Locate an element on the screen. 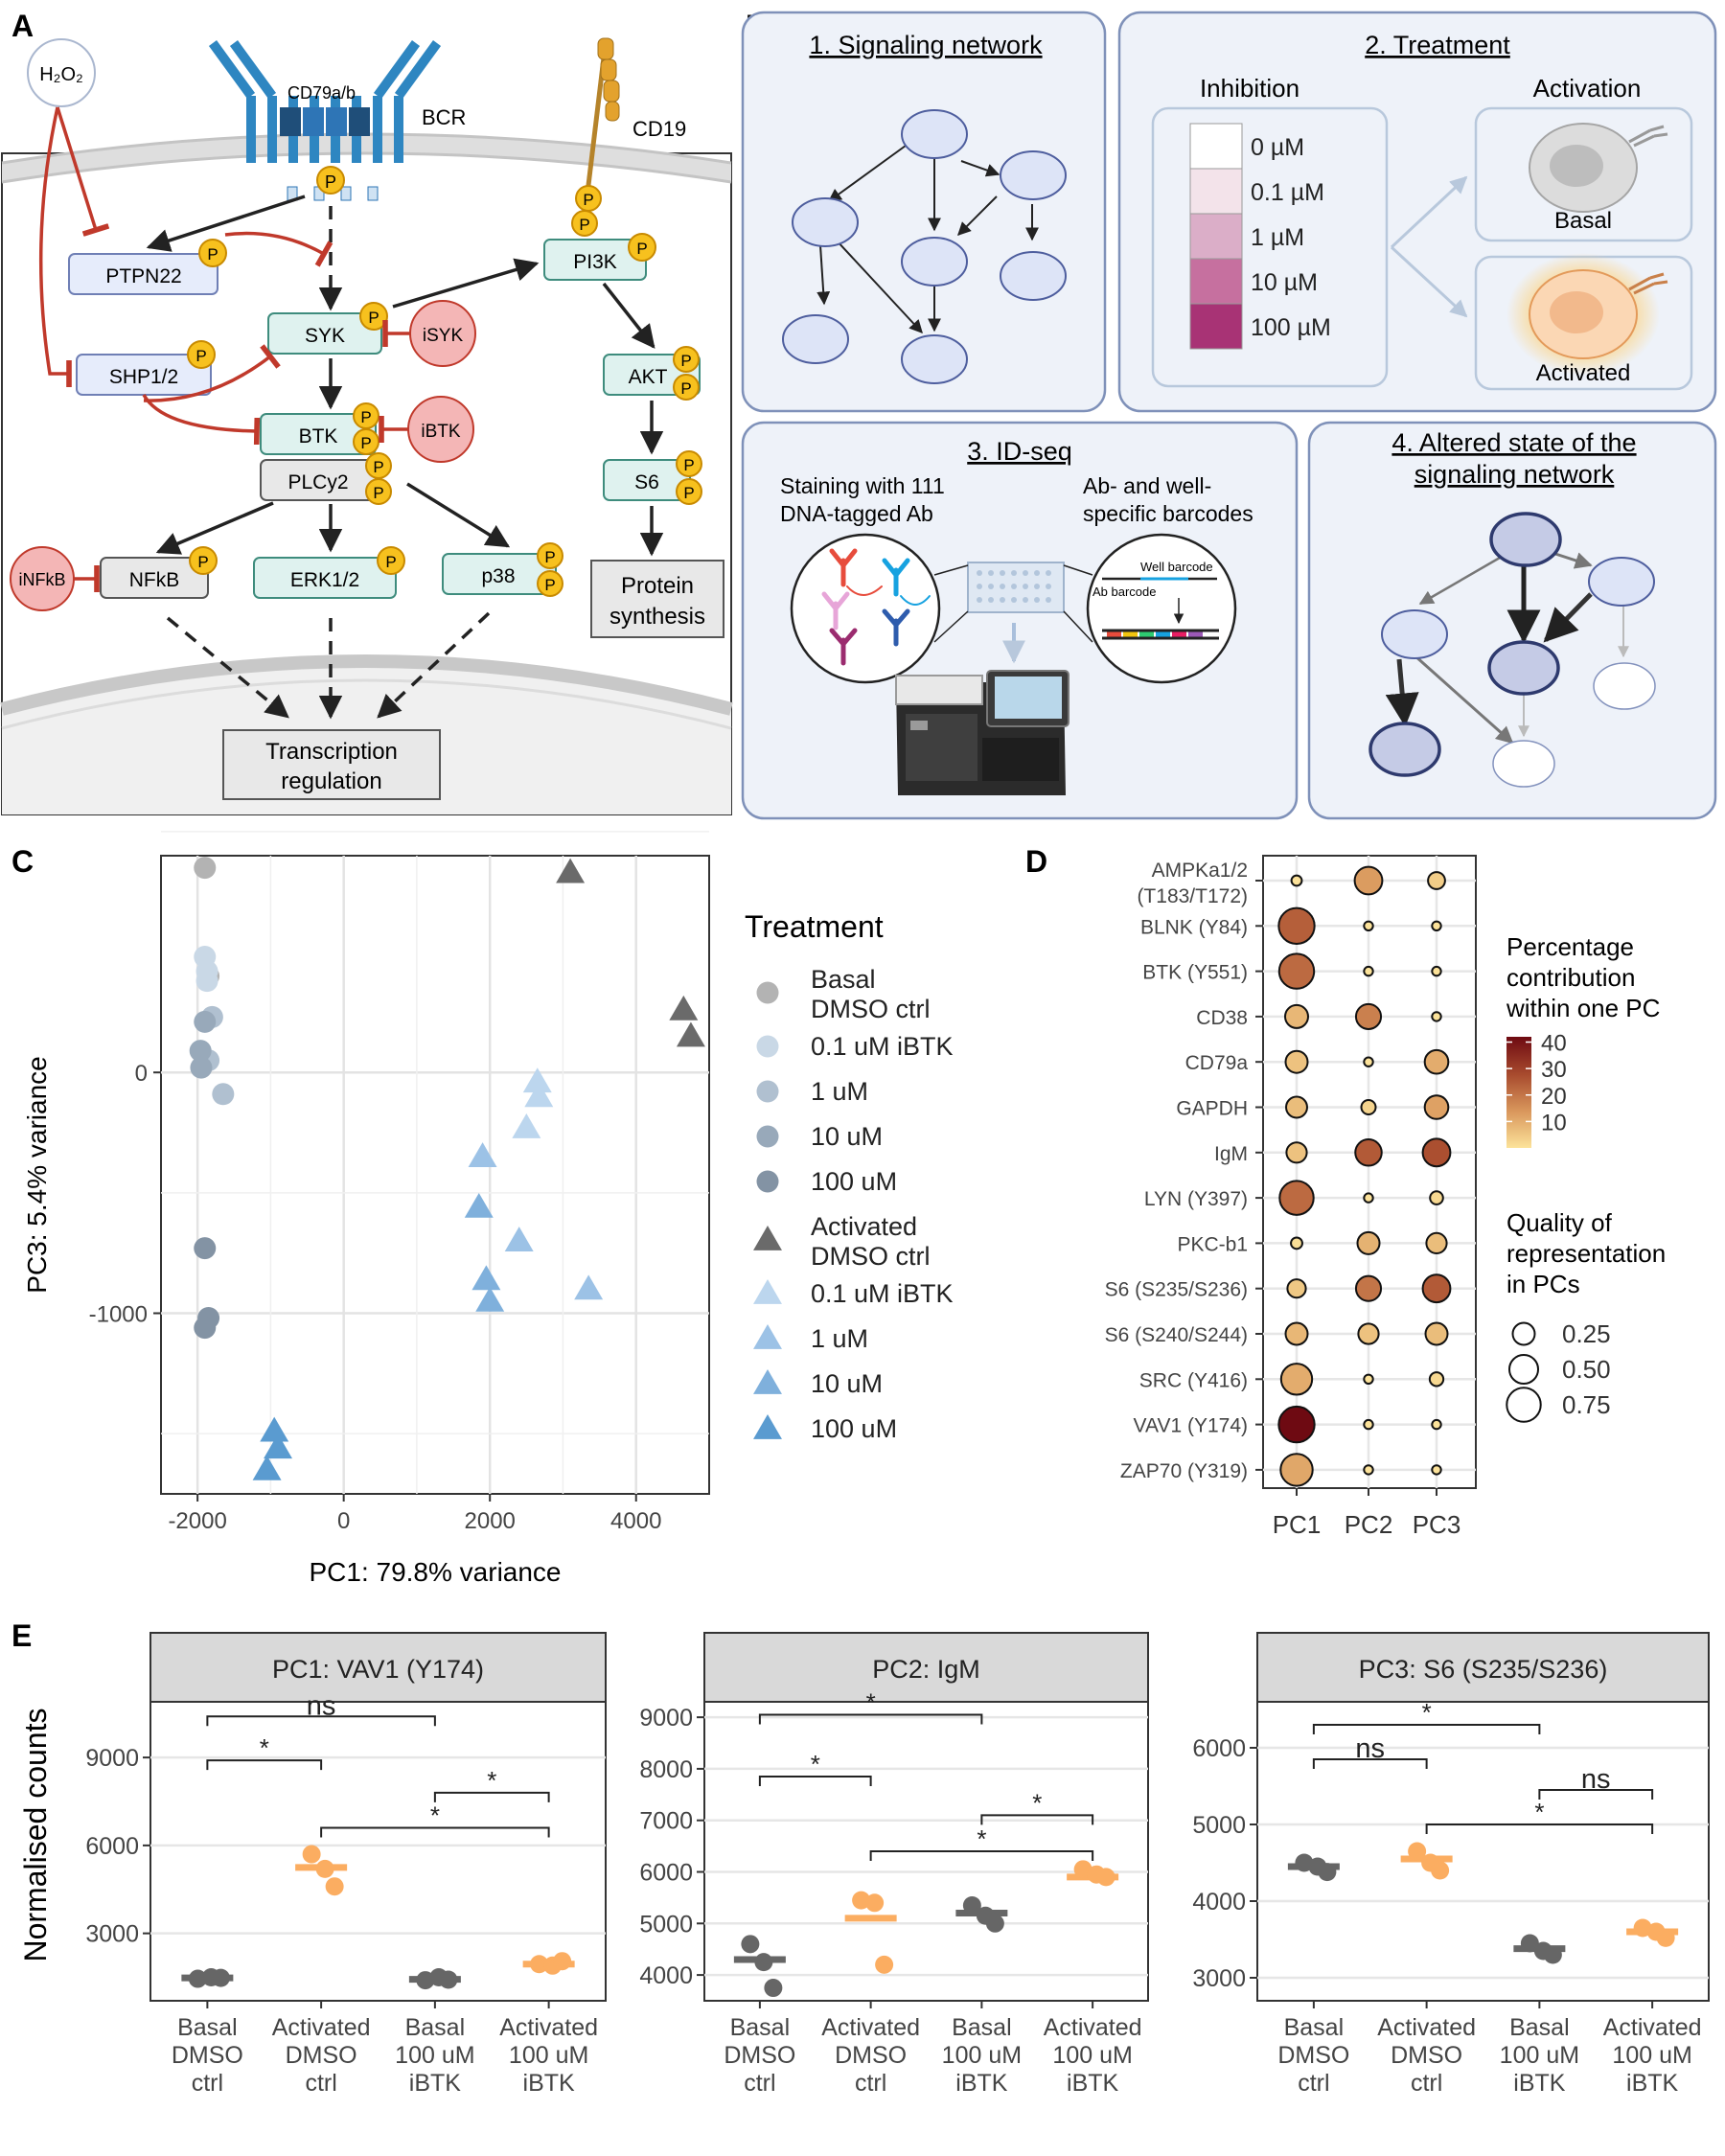 The height and width of the screenshot is (2156, 1725). dose-label: 0 µM is located at coordinates (1277, 147).